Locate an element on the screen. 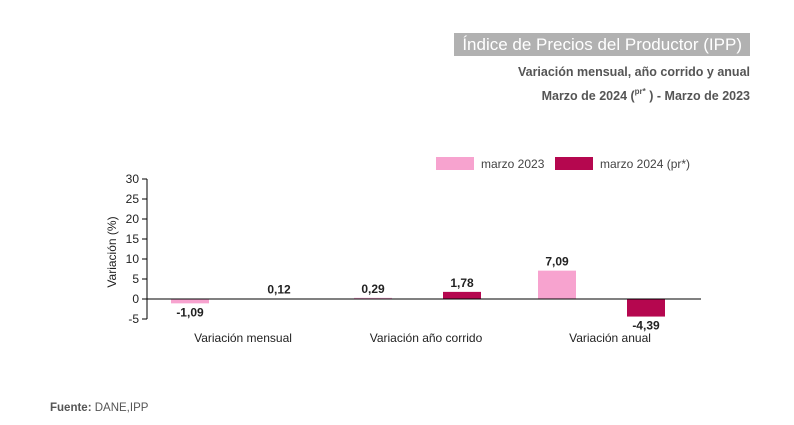 This screenshot has width=794, height=425. data-label: 1,78 is located at coordinates (462, 283).